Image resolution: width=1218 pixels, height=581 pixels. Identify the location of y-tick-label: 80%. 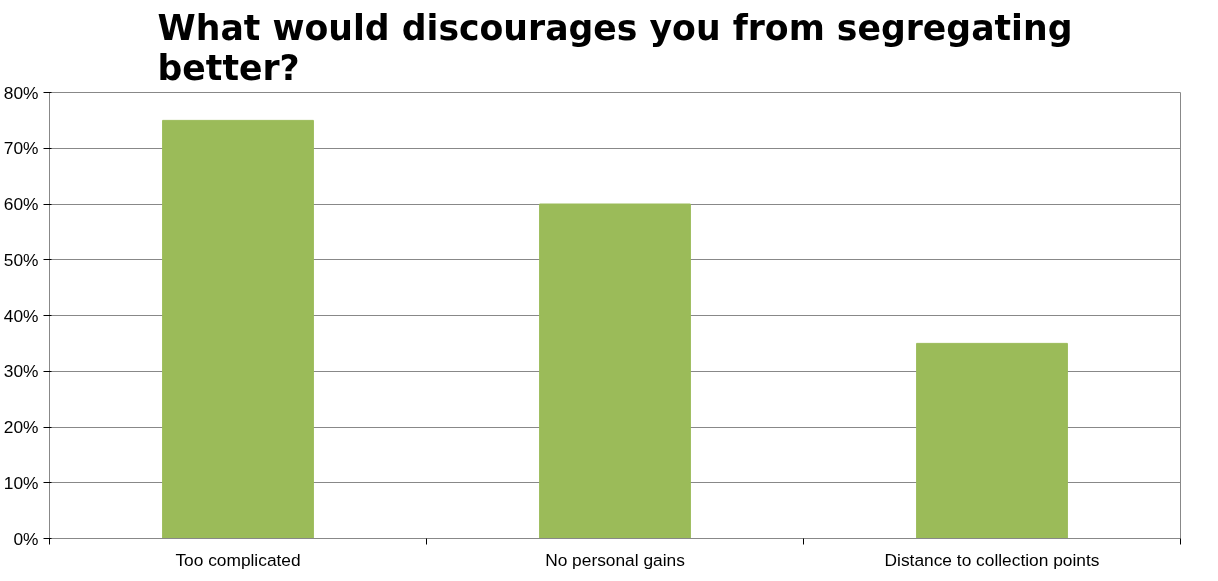
(21, 92).